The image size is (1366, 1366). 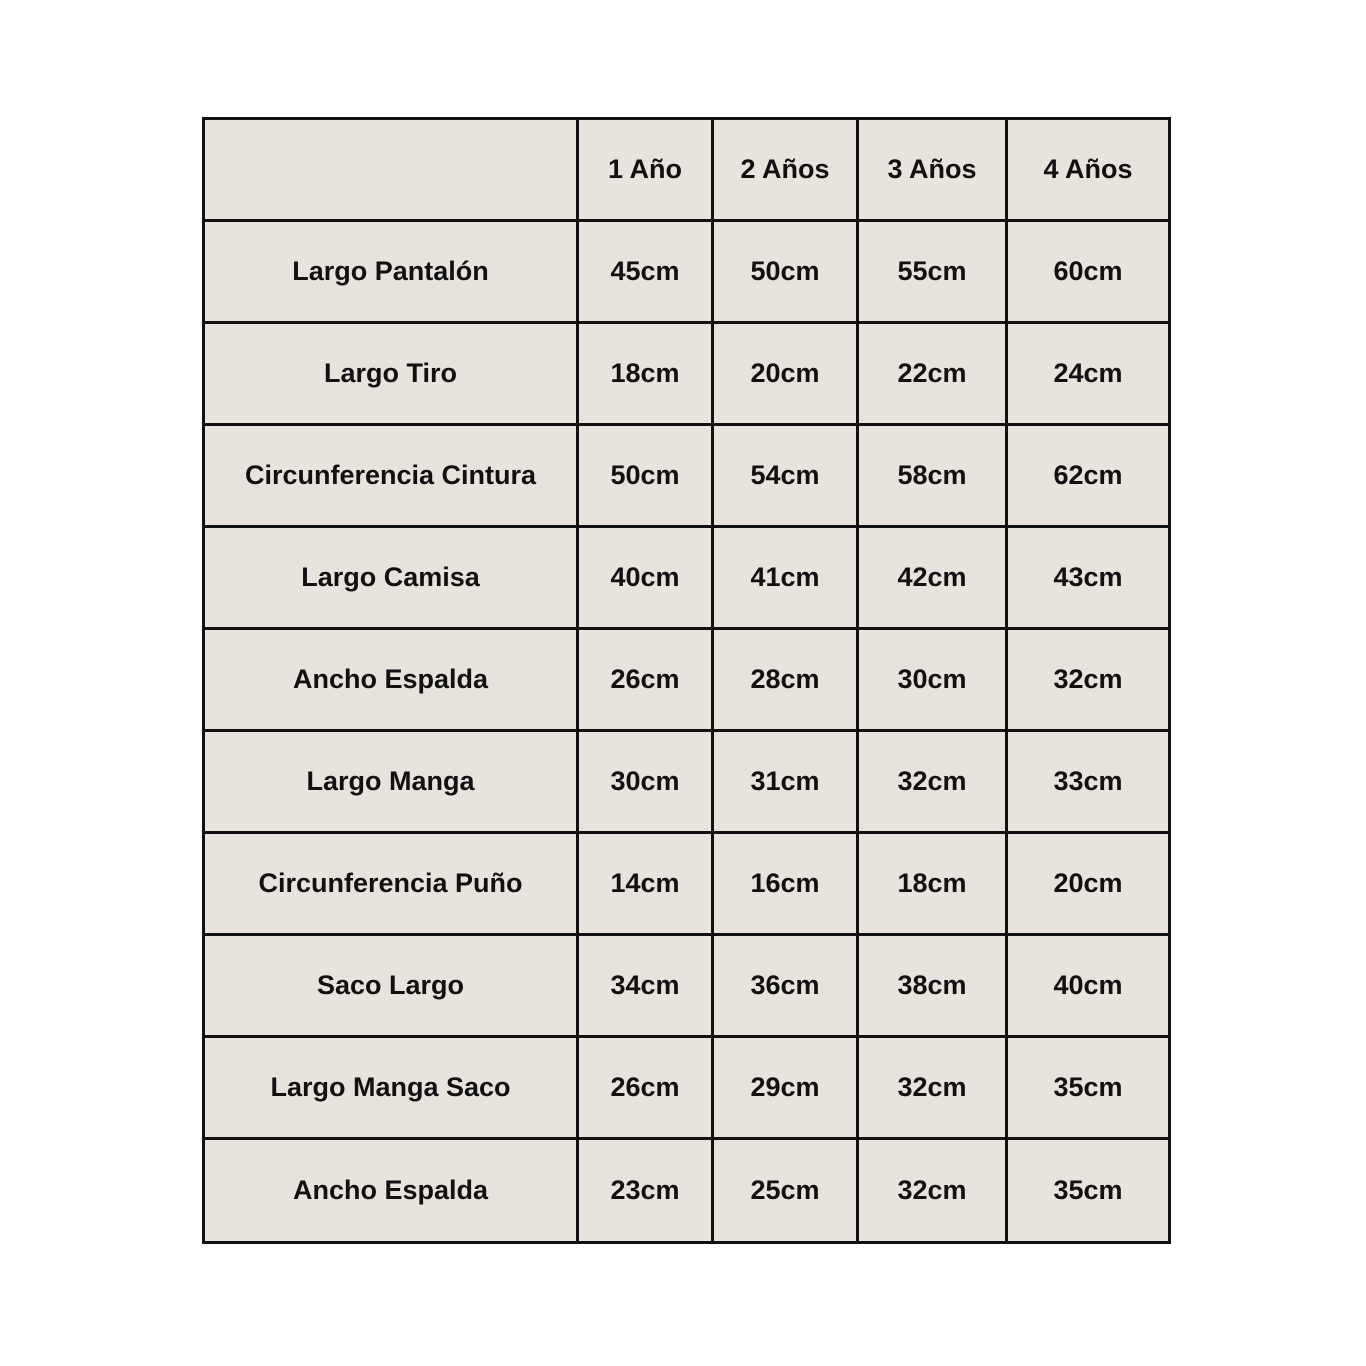 I want to click on measurement-cell: 55cm, so click(x=932, y=271).